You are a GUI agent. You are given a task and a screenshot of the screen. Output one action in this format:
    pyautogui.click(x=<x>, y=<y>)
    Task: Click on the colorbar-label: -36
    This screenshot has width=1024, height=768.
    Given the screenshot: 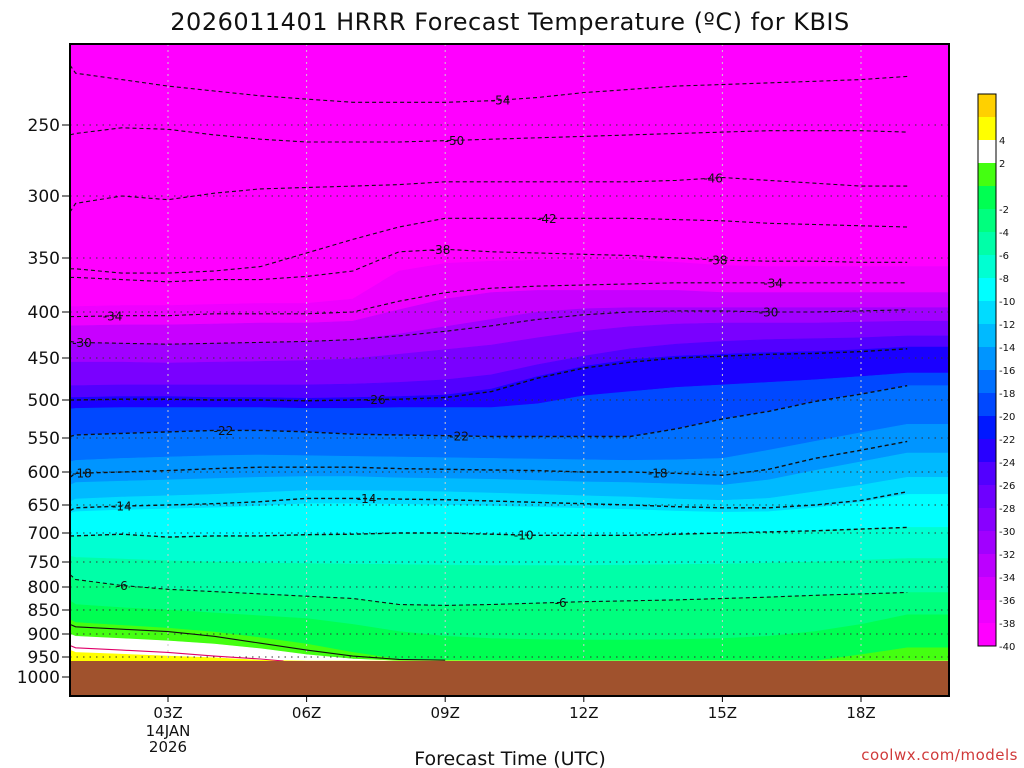 What is the action you would take?
    pyautogui.click(x=1007, y=601)
    